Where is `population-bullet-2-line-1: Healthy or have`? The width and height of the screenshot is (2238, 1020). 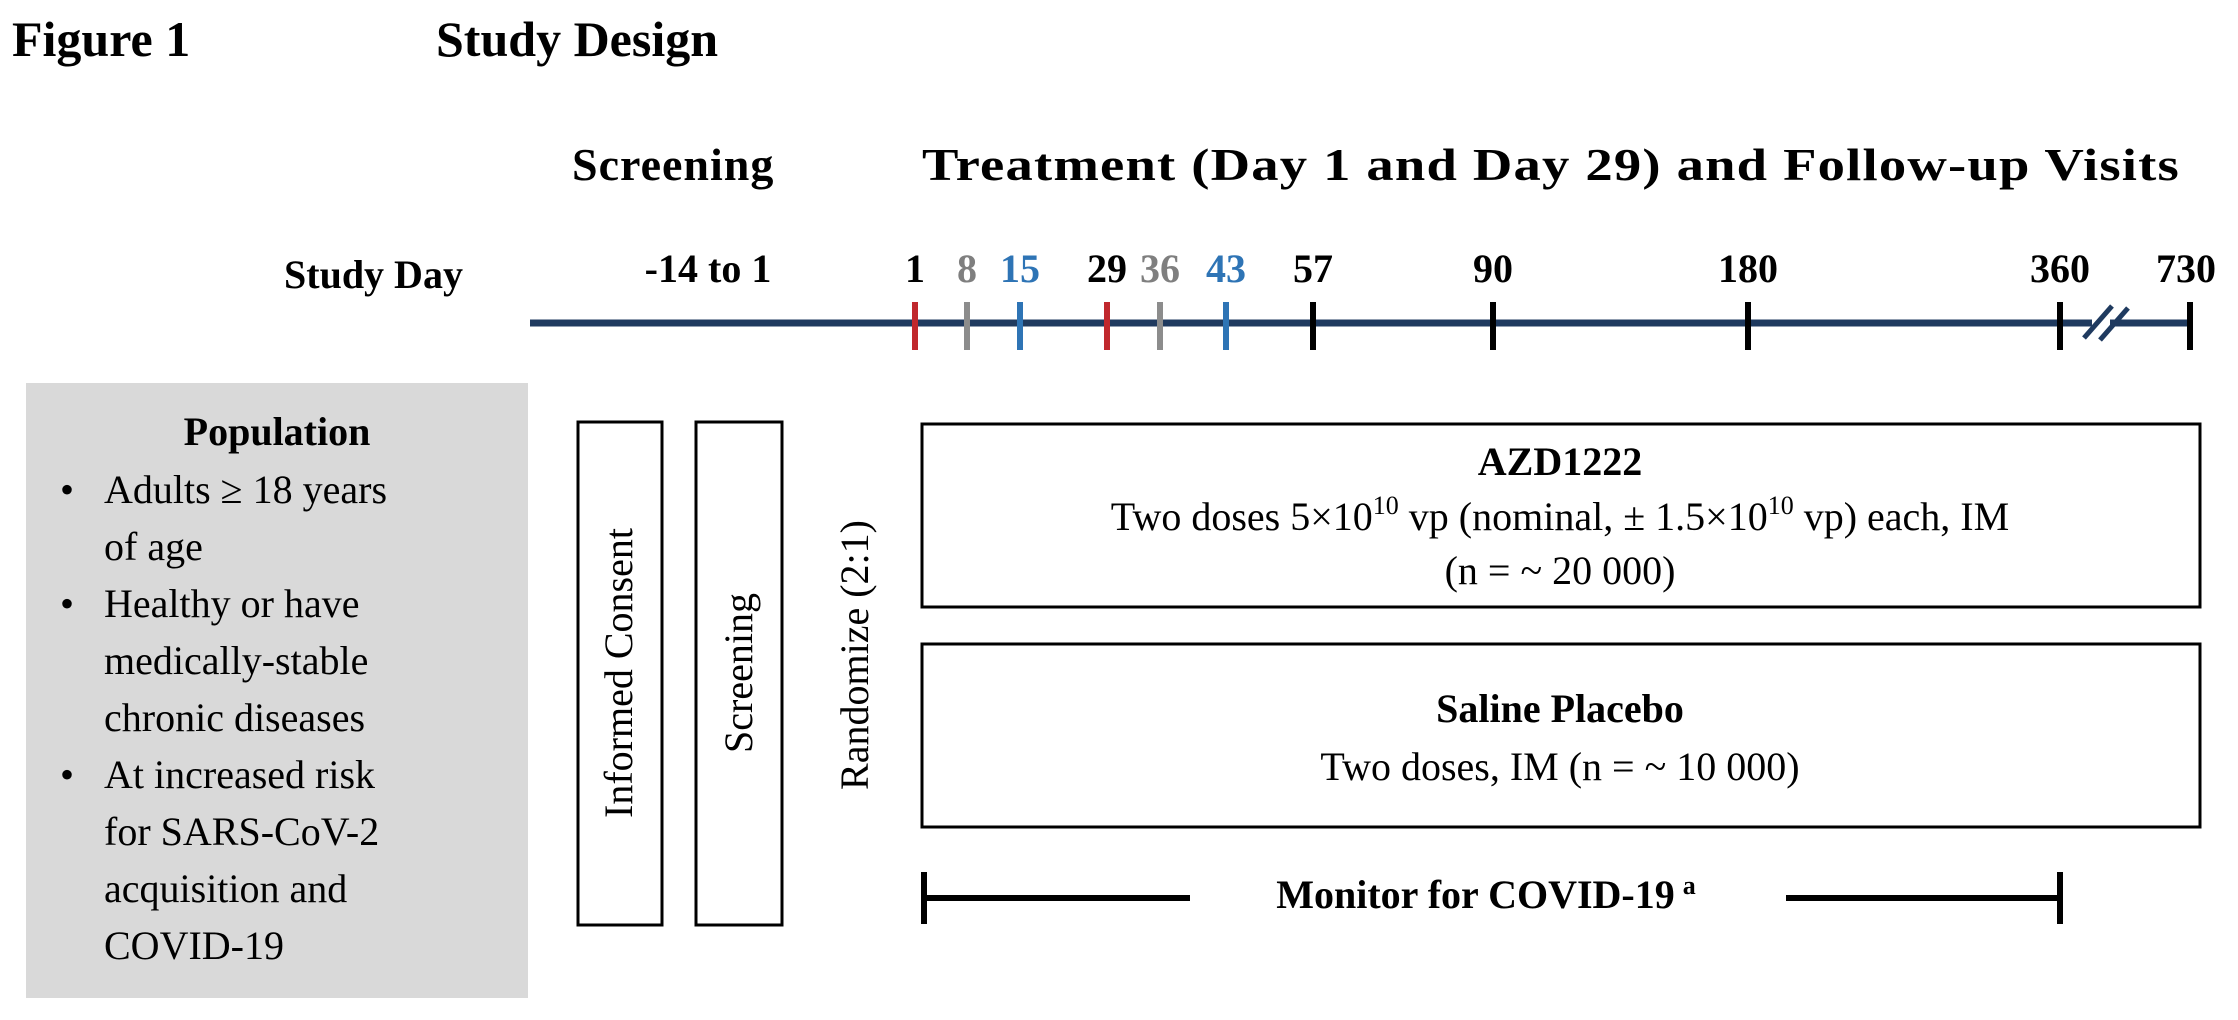 population-bullet-2-line-1: Healthy or have is located at coordinates (231, 603).